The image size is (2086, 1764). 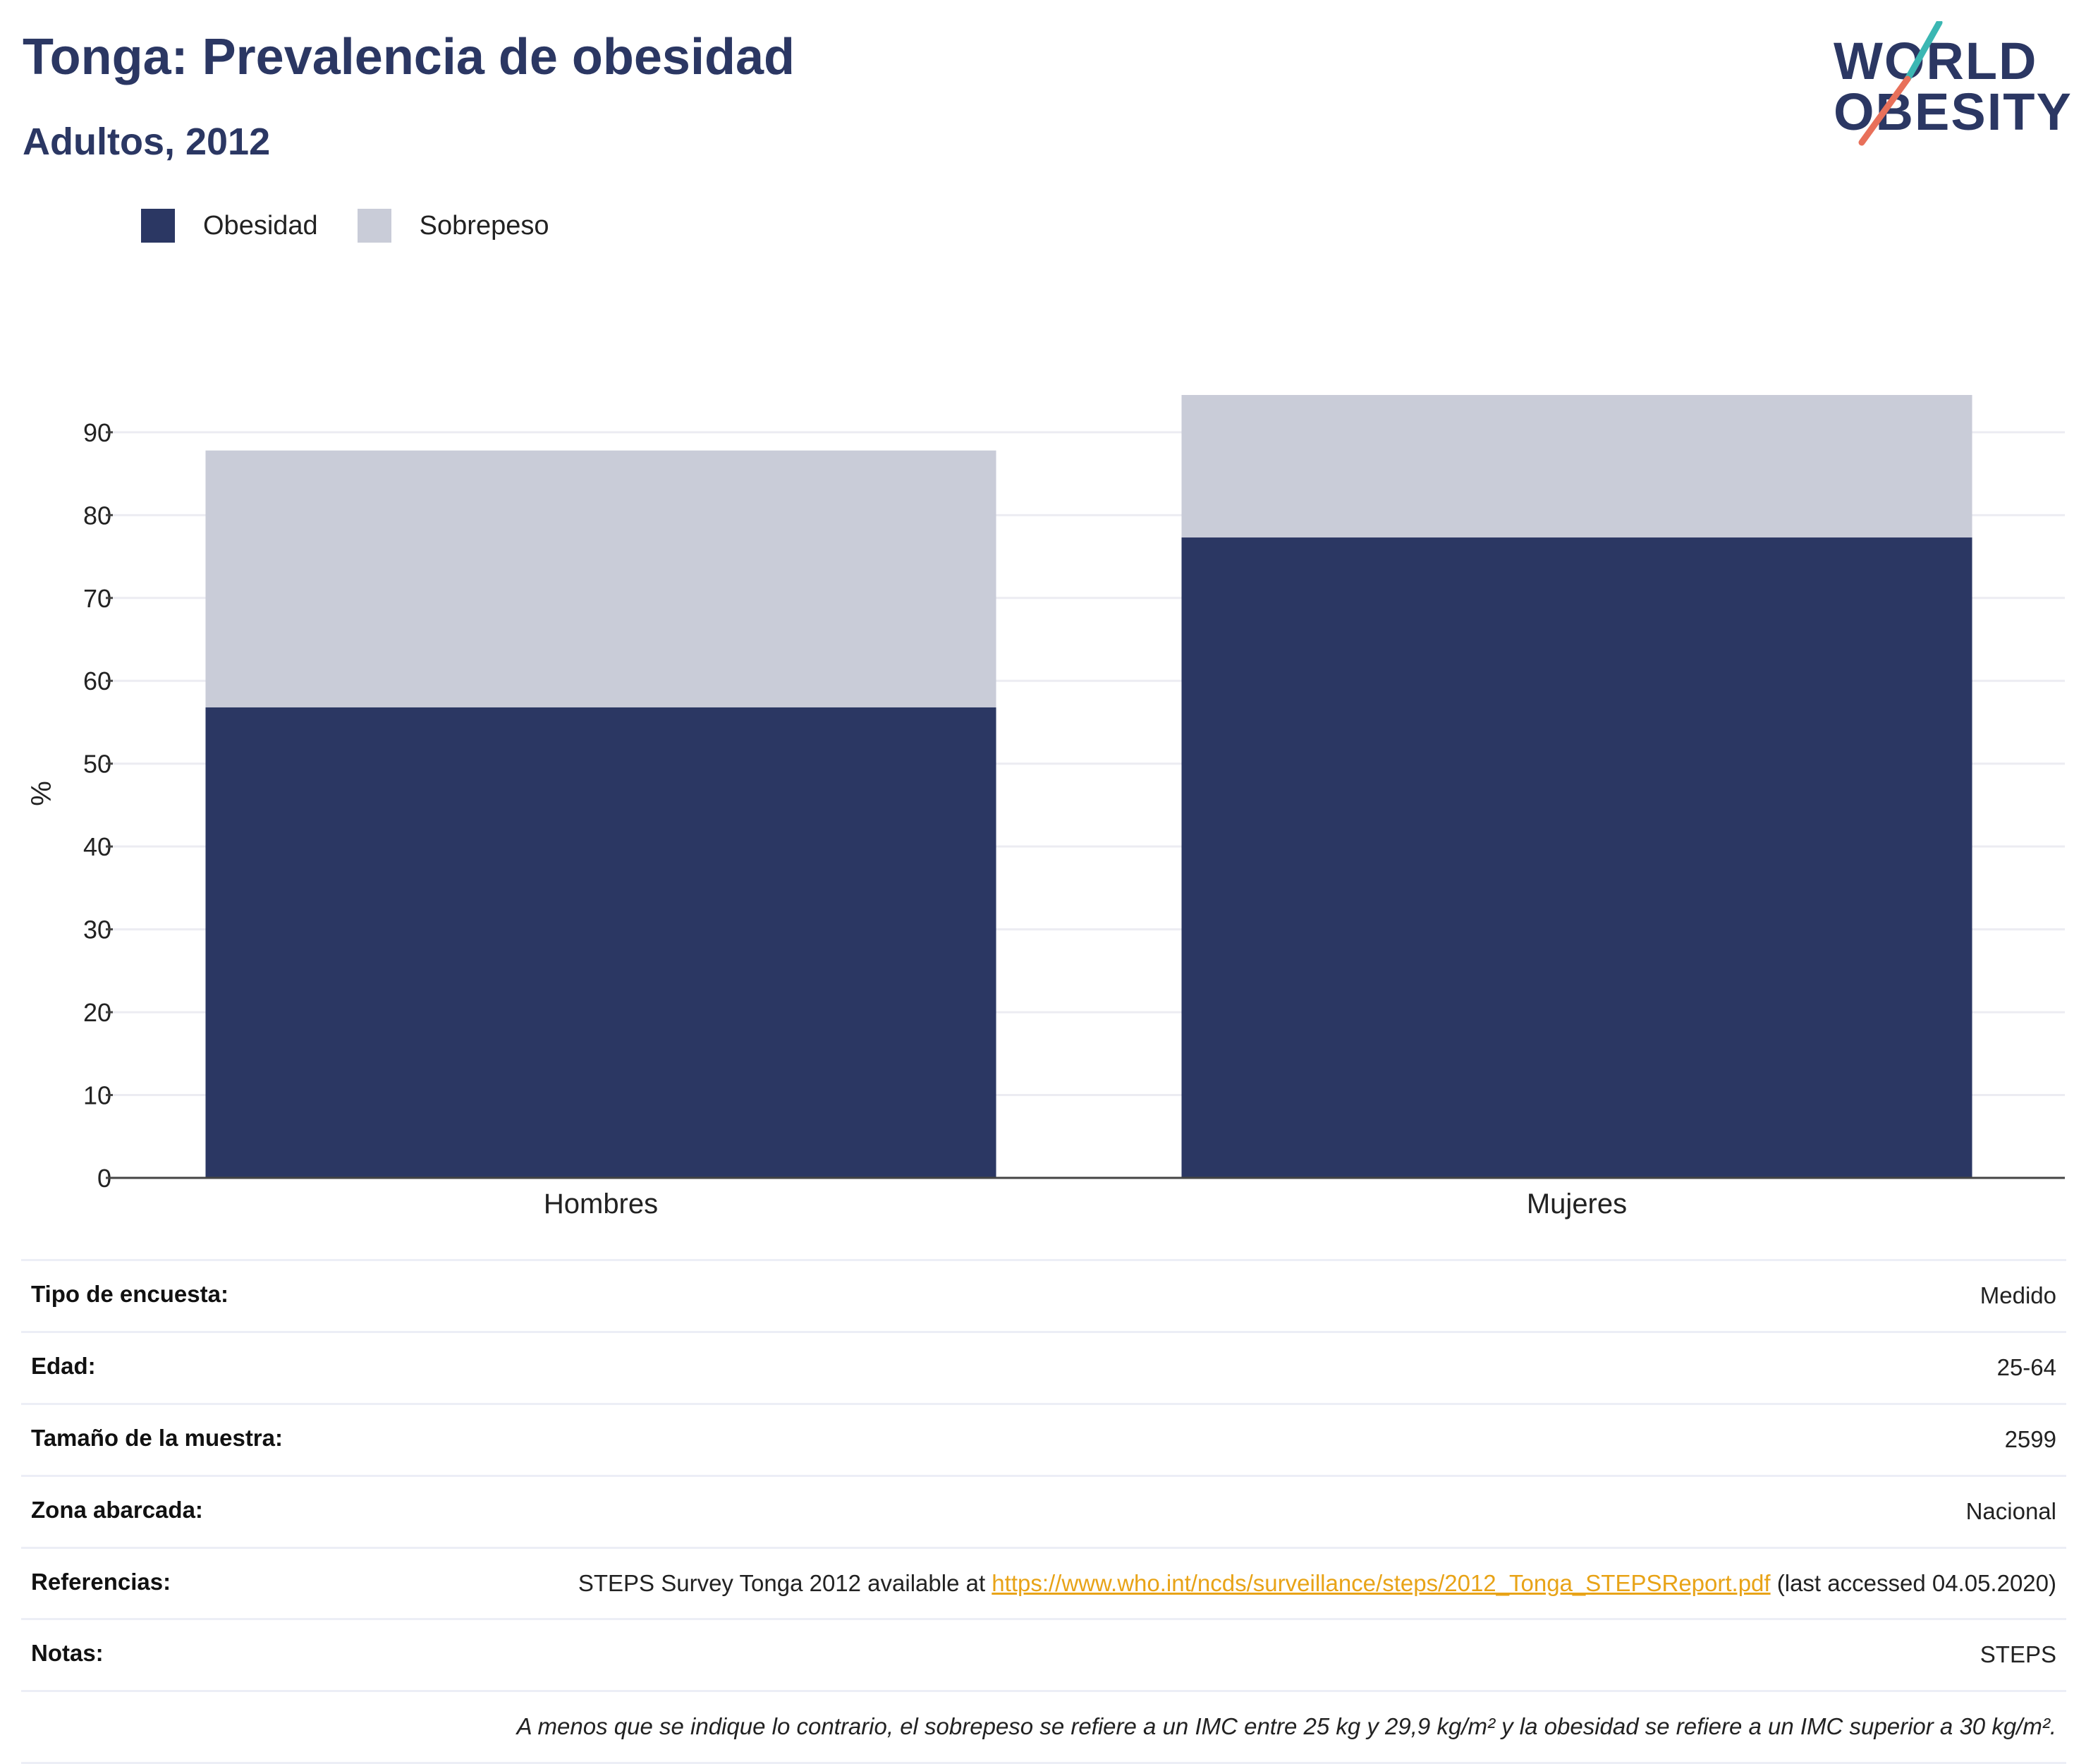 What do you see at coordinates (409, 57) in the screenshot?
I see `chart-title: Tonga: Prevalencia de obesidad` at bounding box center [409, 57].